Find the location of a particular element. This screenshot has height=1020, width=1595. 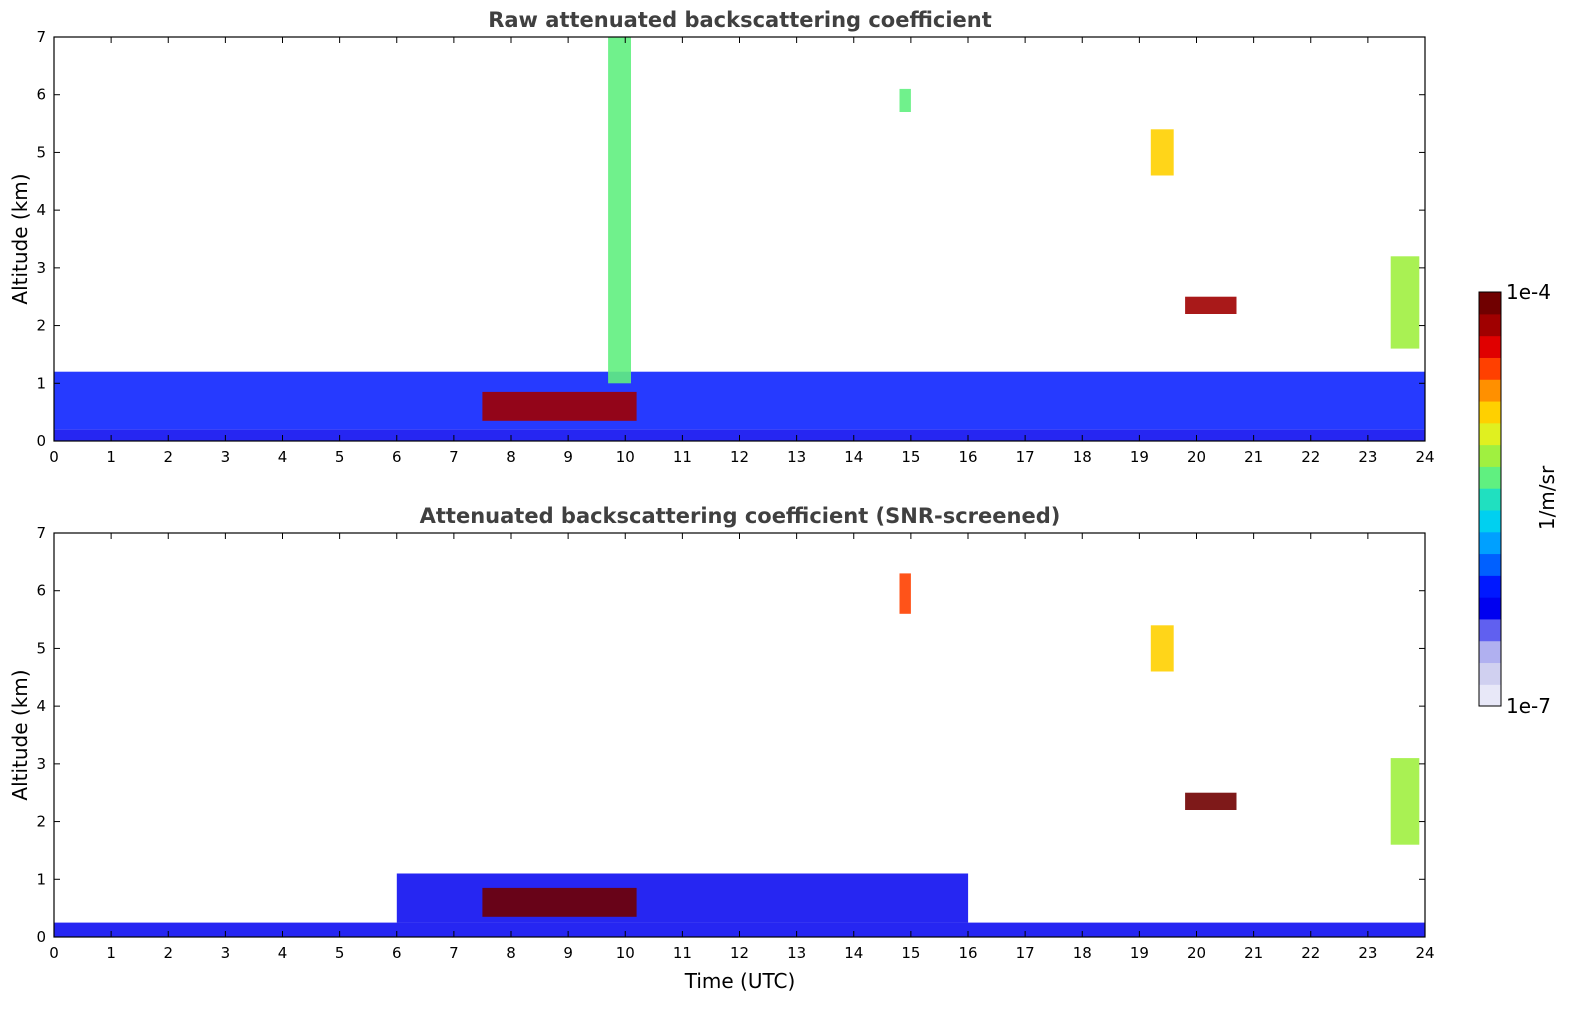

bottom-x-tick-label: 23 is located at coordinates (1367, 953).